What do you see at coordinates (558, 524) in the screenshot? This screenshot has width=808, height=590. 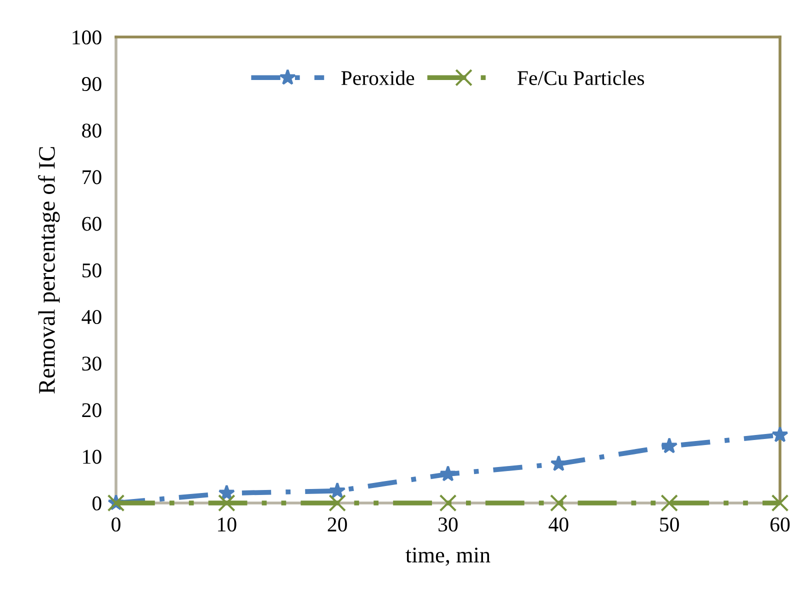 I see `x-tick-label: 40` at bounding box center [558, 524].